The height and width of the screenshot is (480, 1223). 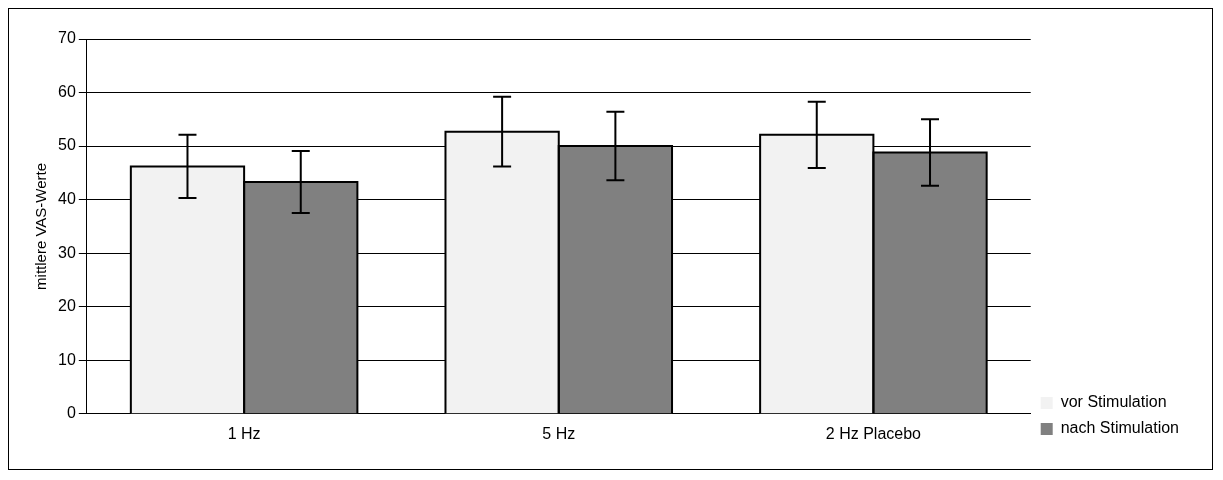 I want to click on y-tick-label: 20, so click(x=67, y=306).